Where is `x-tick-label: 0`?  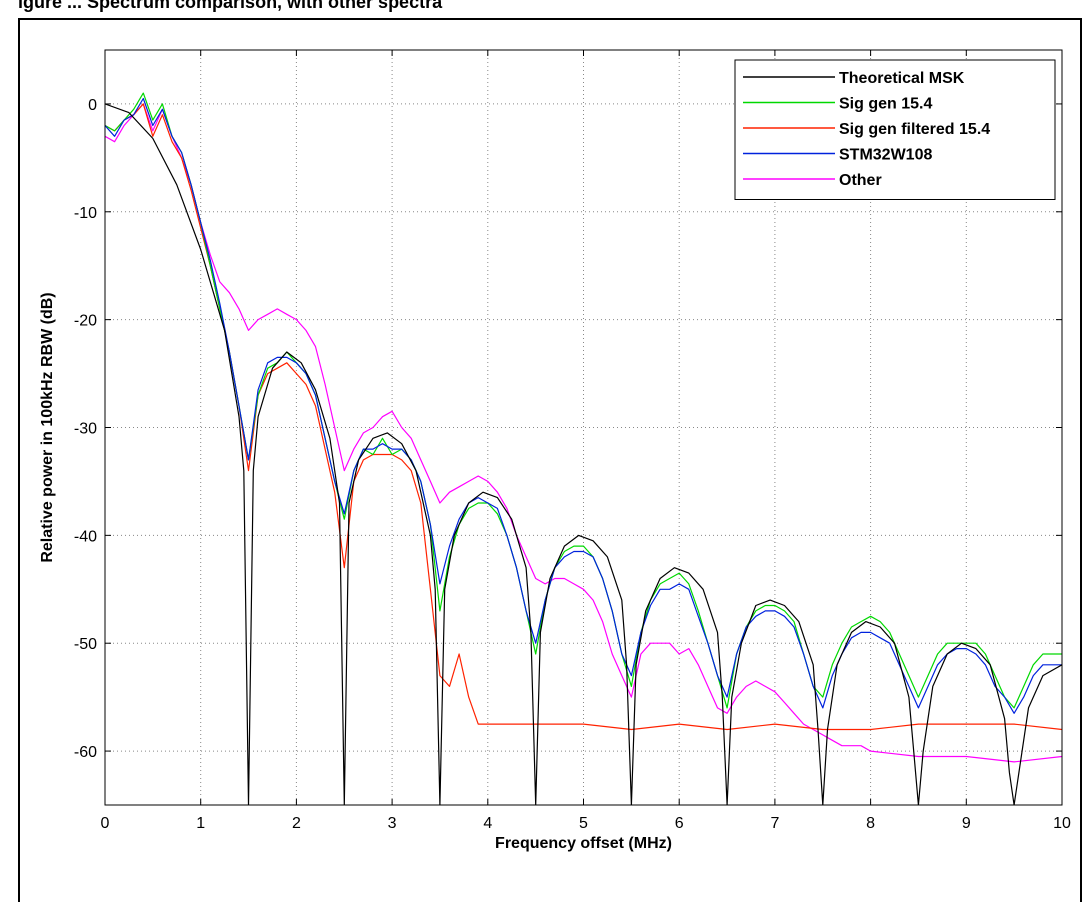 x-tick-label: 0 is located at coordinates (105, 823).